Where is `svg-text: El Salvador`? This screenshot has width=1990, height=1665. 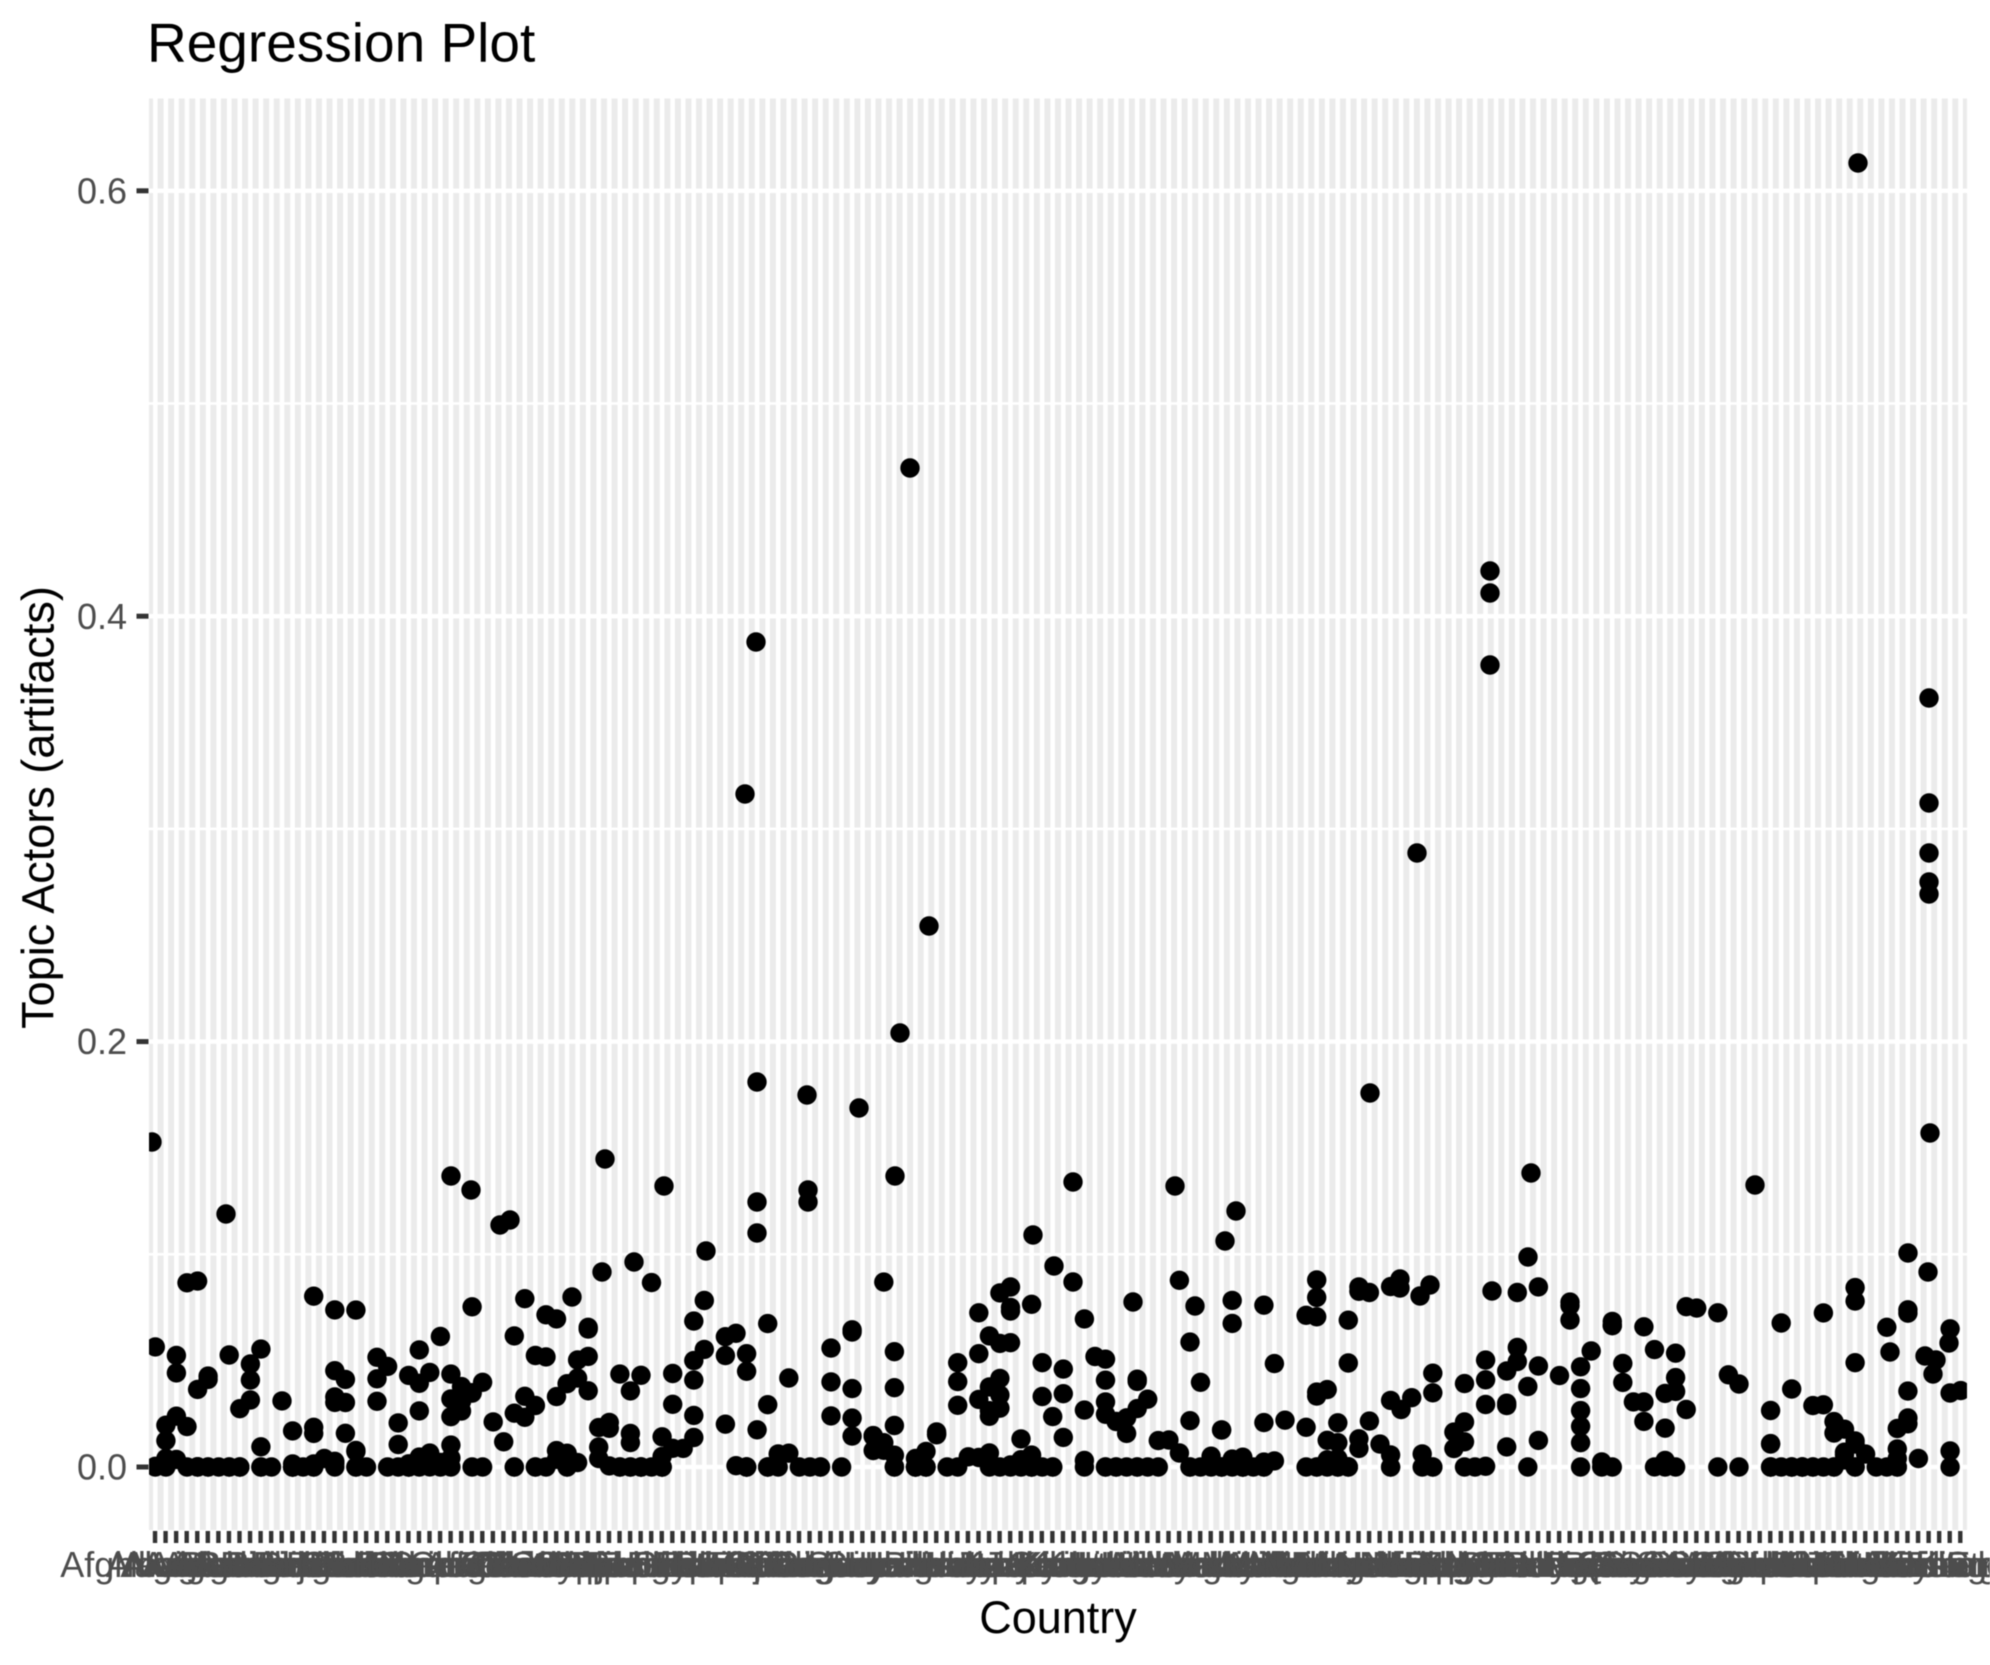 svg-text: El Salvador is located at coordinates (683, 1564).